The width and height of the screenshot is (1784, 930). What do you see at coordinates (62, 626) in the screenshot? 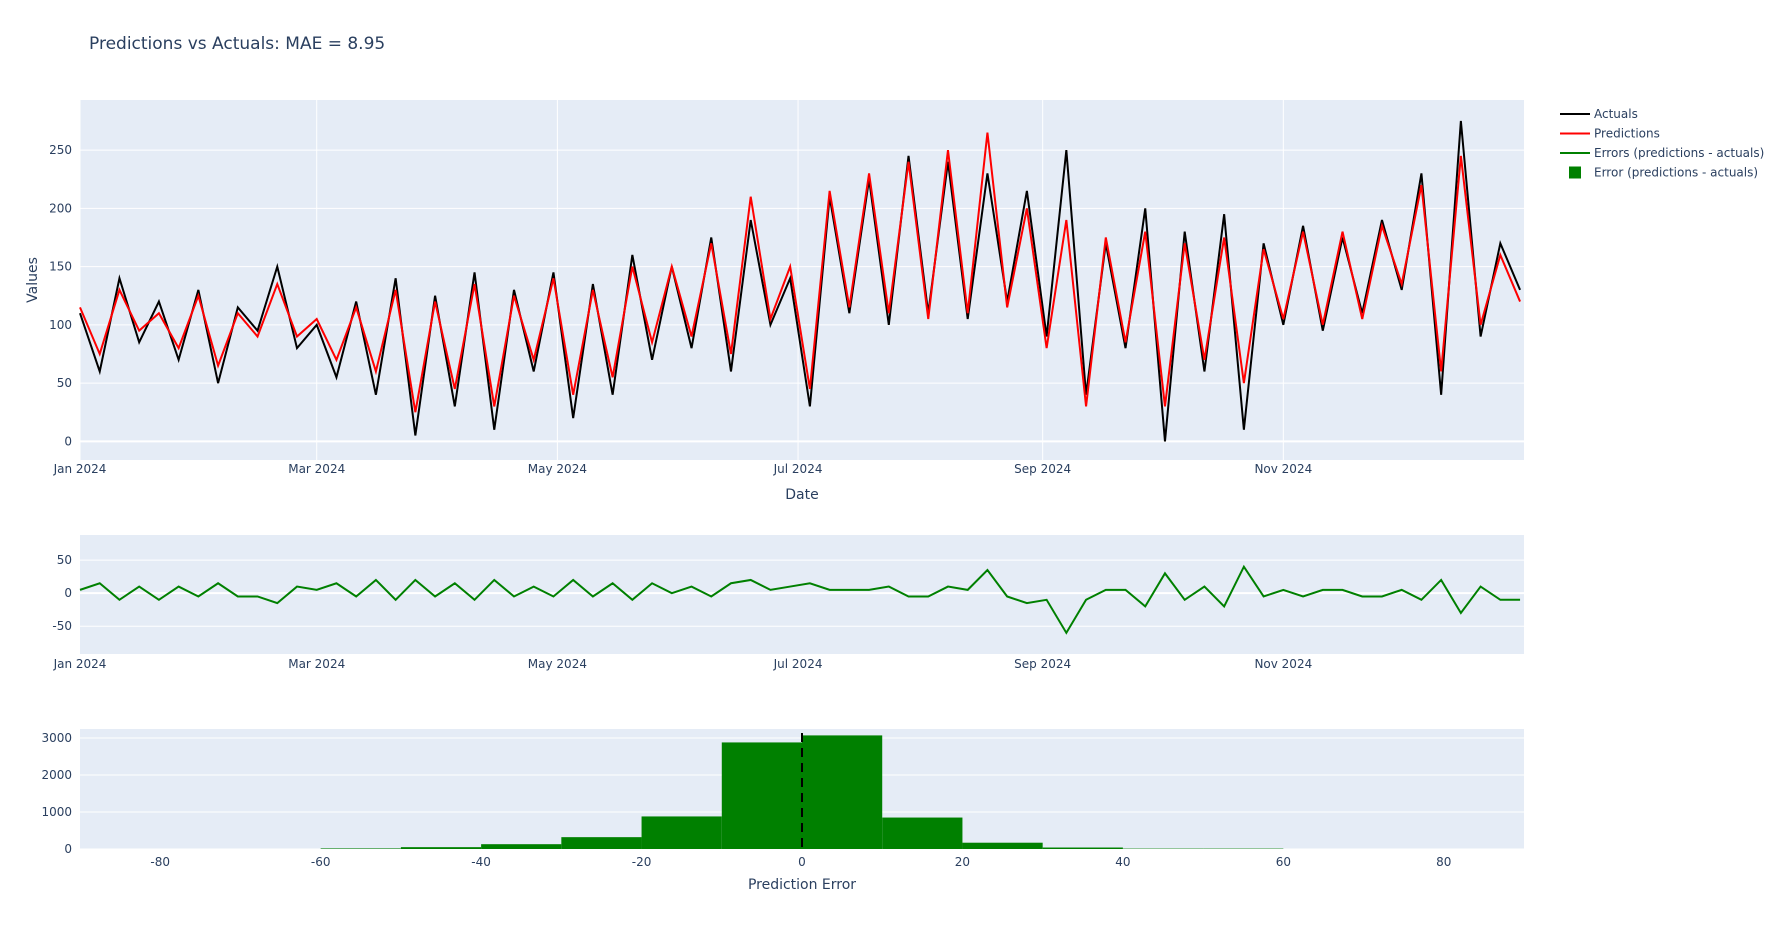
I see `y-tick-label: -50` at bounding box center [62, 626].